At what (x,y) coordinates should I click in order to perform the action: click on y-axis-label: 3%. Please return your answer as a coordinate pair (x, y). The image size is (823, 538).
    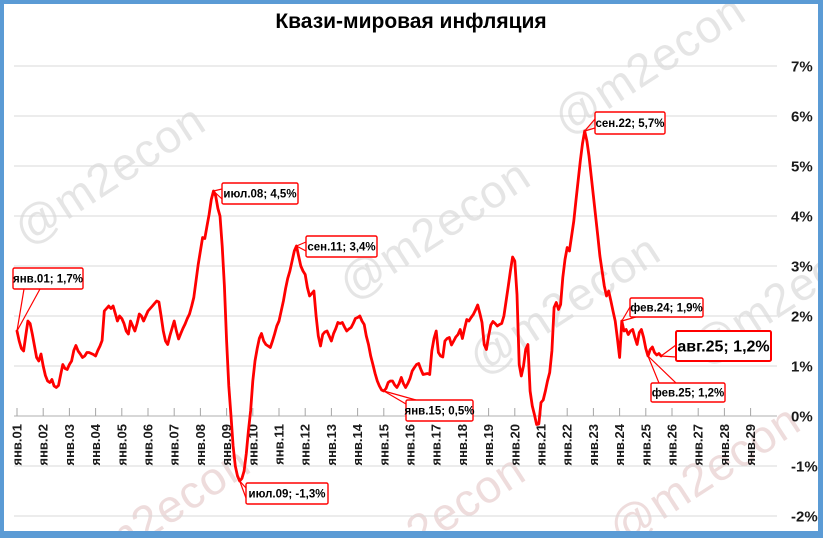
    Looking at the image, I should click on (802, 267).